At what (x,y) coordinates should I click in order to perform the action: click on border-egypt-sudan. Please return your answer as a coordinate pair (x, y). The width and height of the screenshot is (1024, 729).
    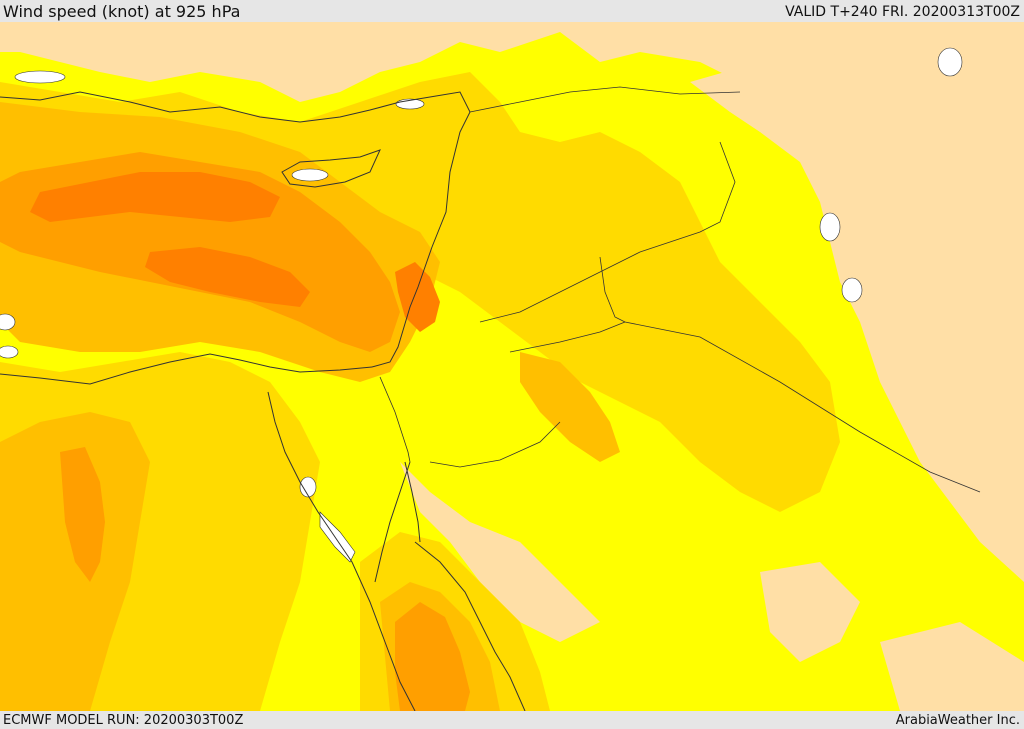
    Looking at the image, I should click on (395, 419).